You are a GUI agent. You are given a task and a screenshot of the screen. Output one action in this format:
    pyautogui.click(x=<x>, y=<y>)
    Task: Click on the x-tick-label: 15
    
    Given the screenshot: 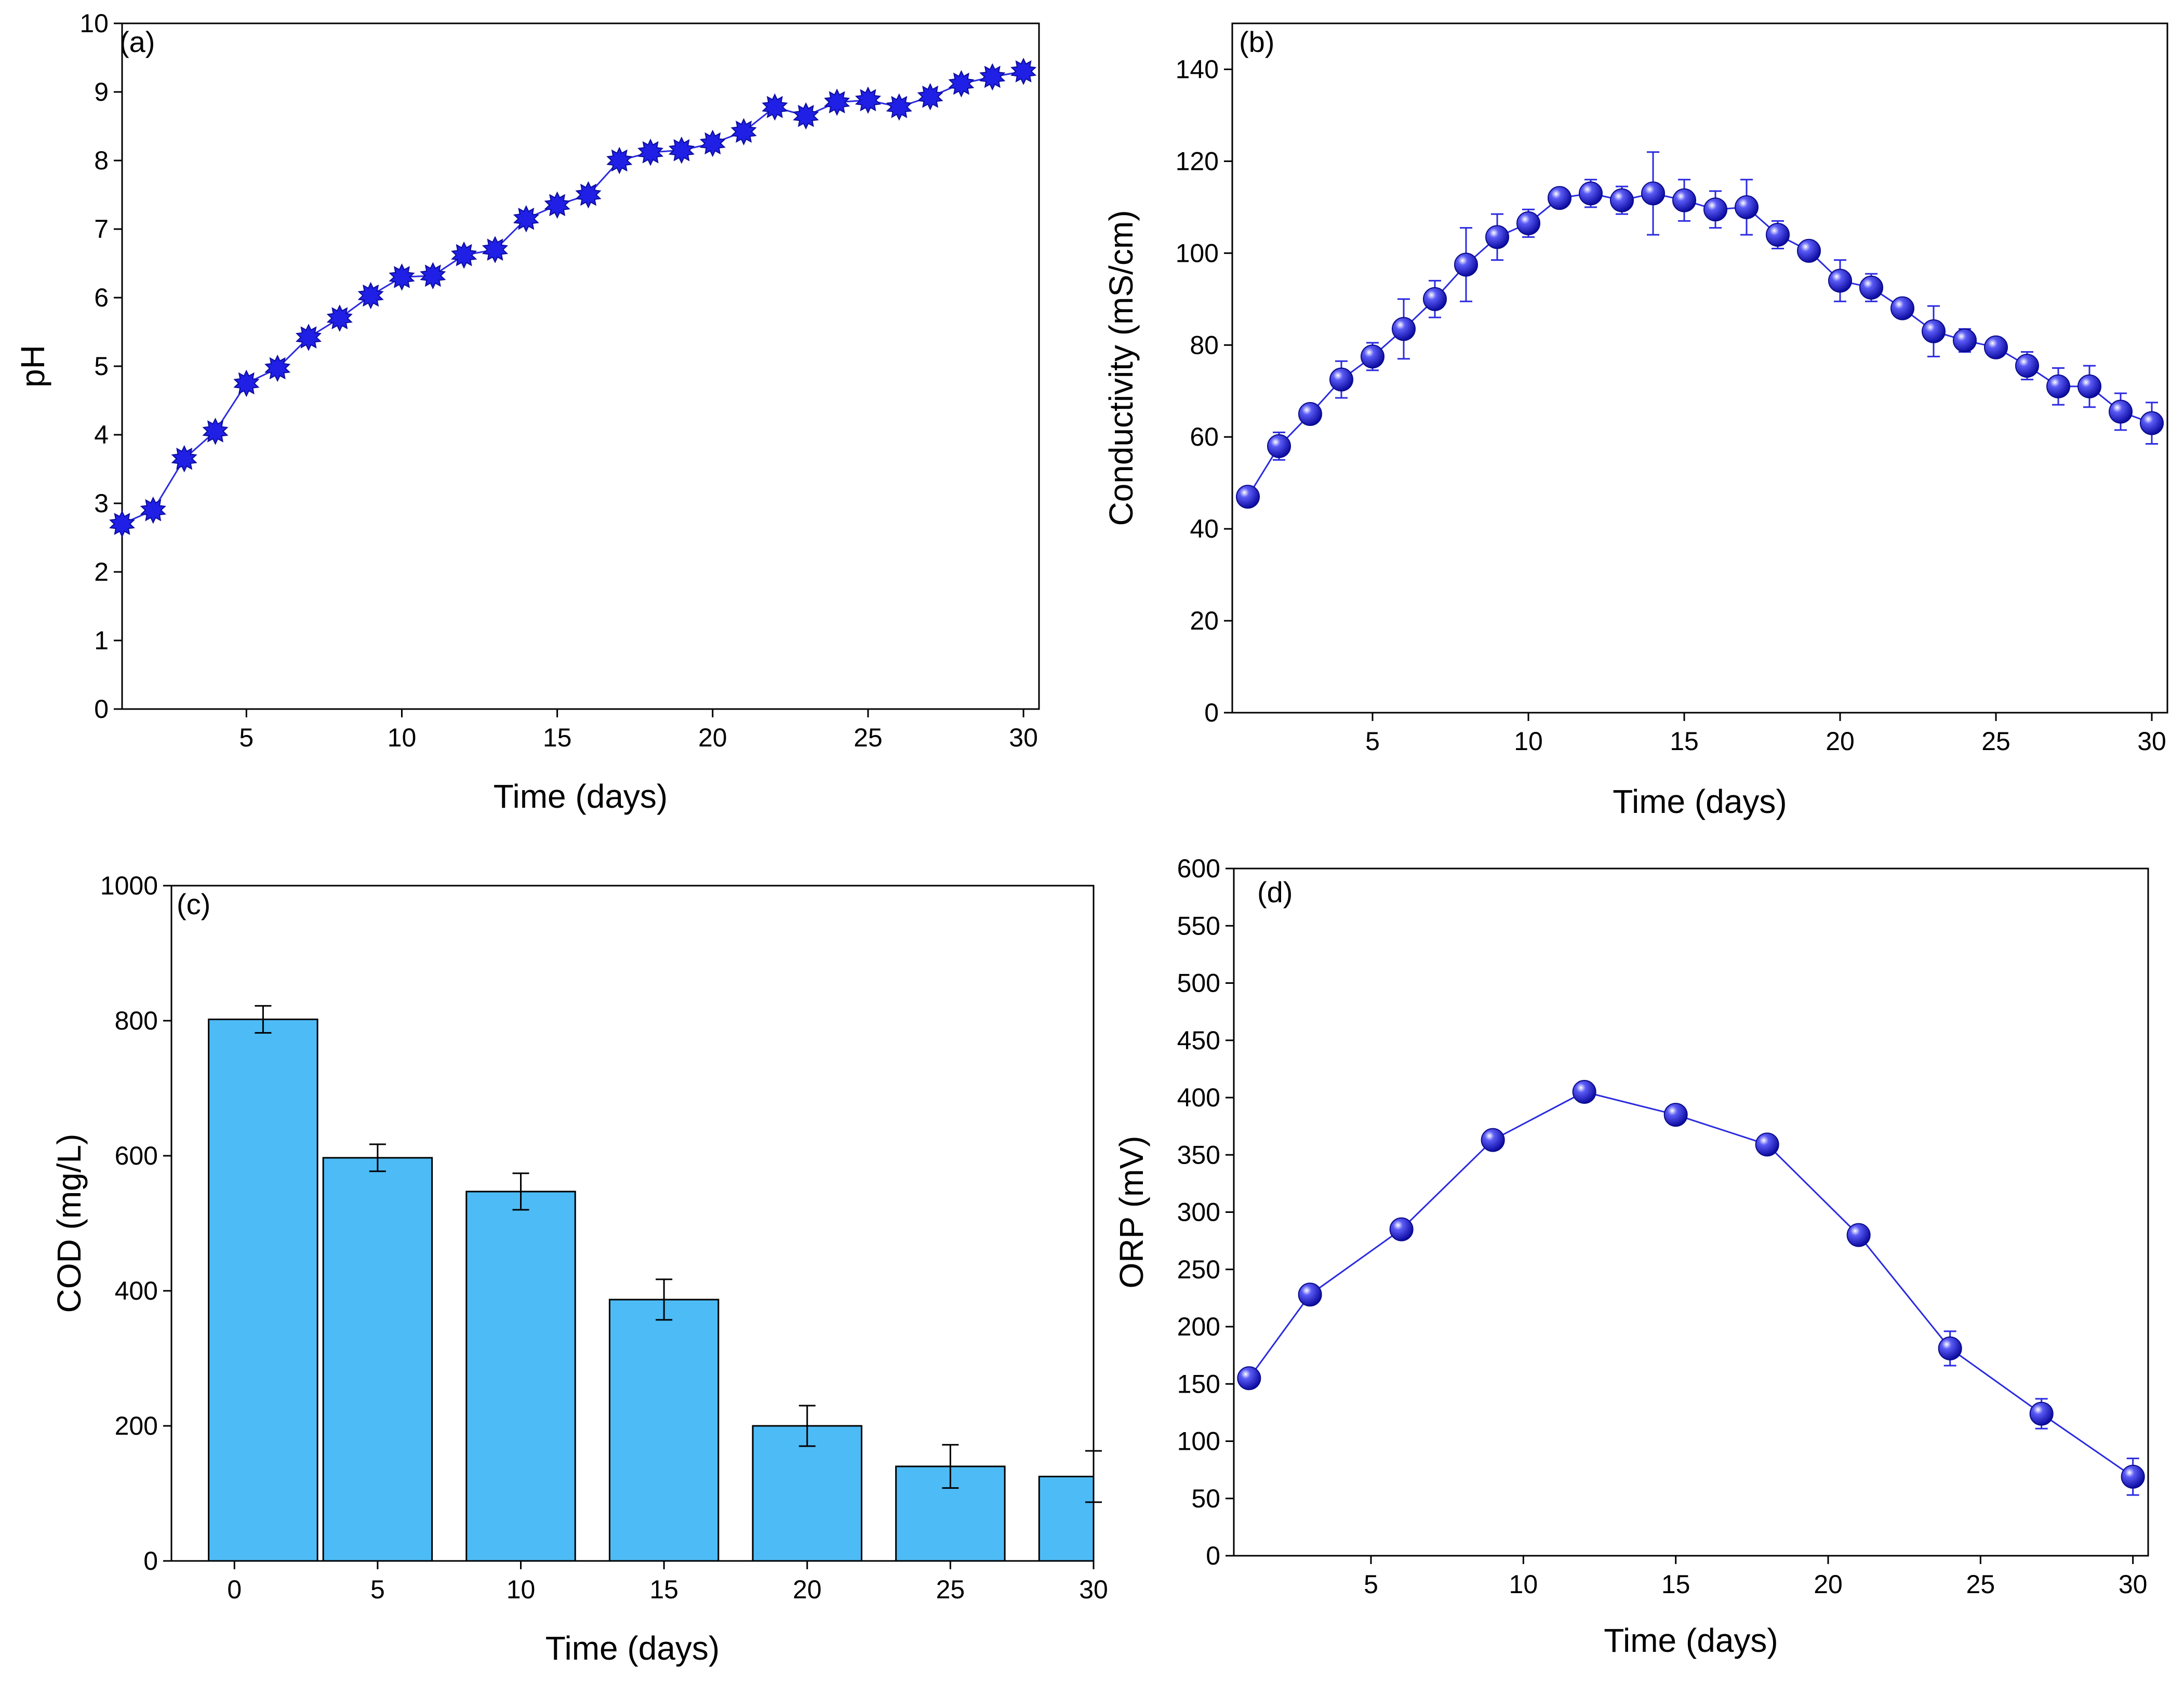 What is the action you would take?
    pyautogui.click(x=663, y=1590)
    